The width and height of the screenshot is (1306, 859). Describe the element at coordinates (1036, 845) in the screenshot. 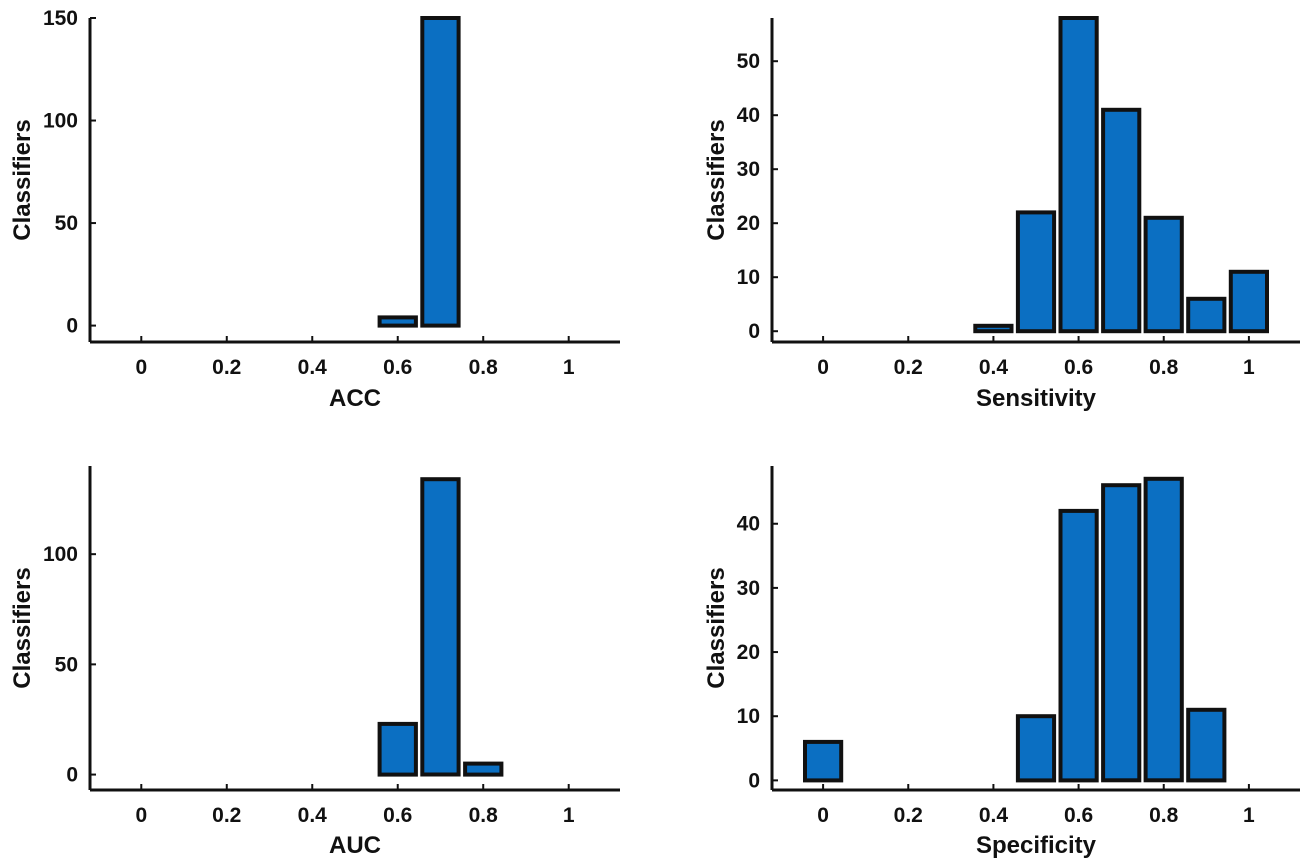

I see `specificity-x-axis-title: Specificity` at that location.